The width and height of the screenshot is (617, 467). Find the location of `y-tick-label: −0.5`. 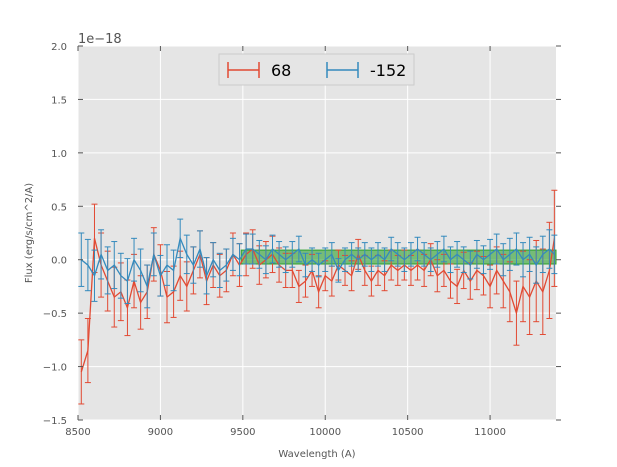

y-tick-label: −0.5 is located at coordinates (55, 314).